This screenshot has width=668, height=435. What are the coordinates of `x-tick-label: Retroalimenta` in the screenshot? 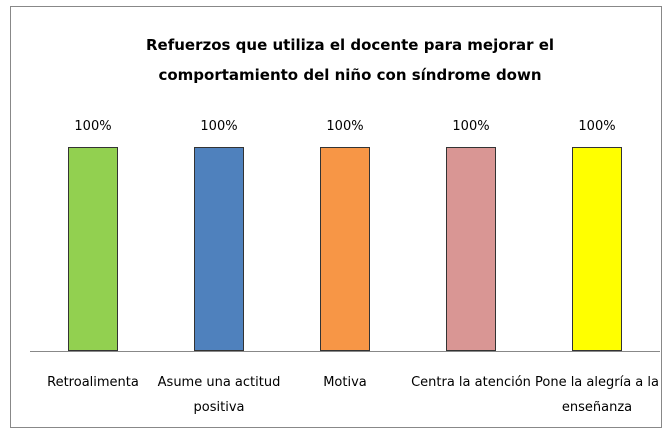 It's located at (93, 382).